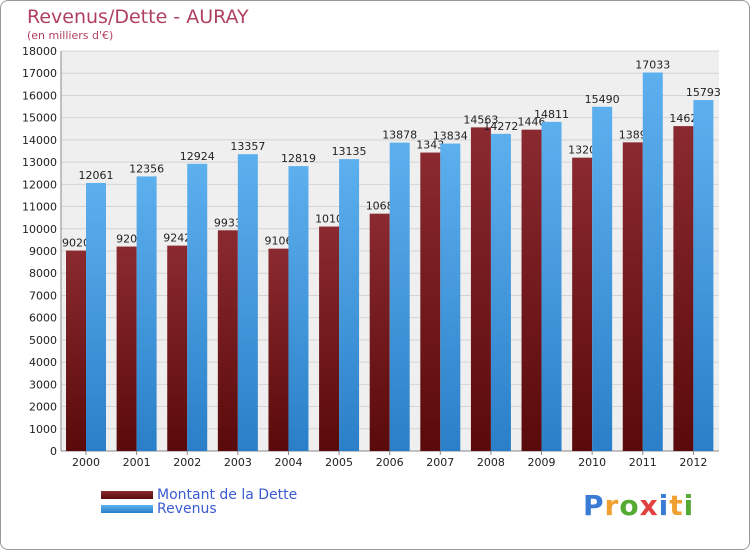  Describe the element at coordinates (693, 462) in the screenshot. I see `x-tick-label: 2012` at that location.